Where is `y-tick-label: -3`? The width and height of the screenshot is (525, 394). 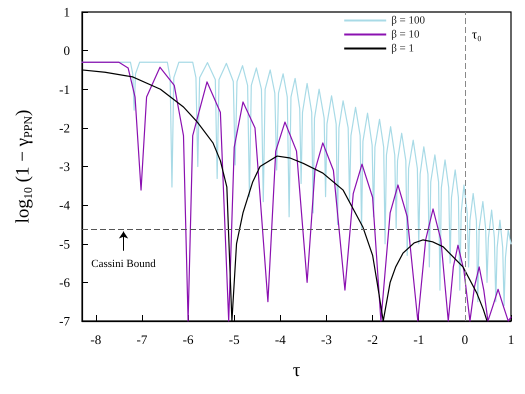 y-tick-label: -3 is located at coordinates (64, 166).